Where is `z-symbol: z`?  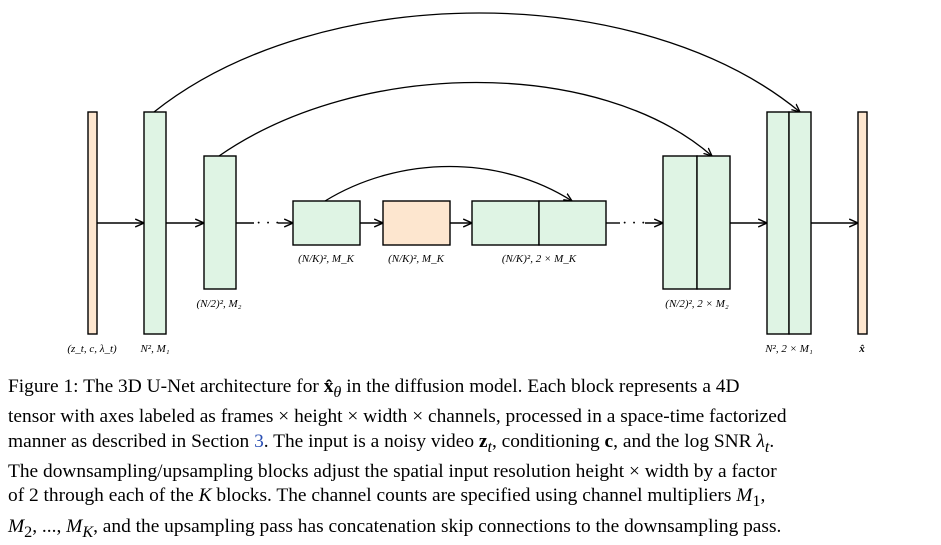
z-symbol: z is located at coordinates (483, 441).